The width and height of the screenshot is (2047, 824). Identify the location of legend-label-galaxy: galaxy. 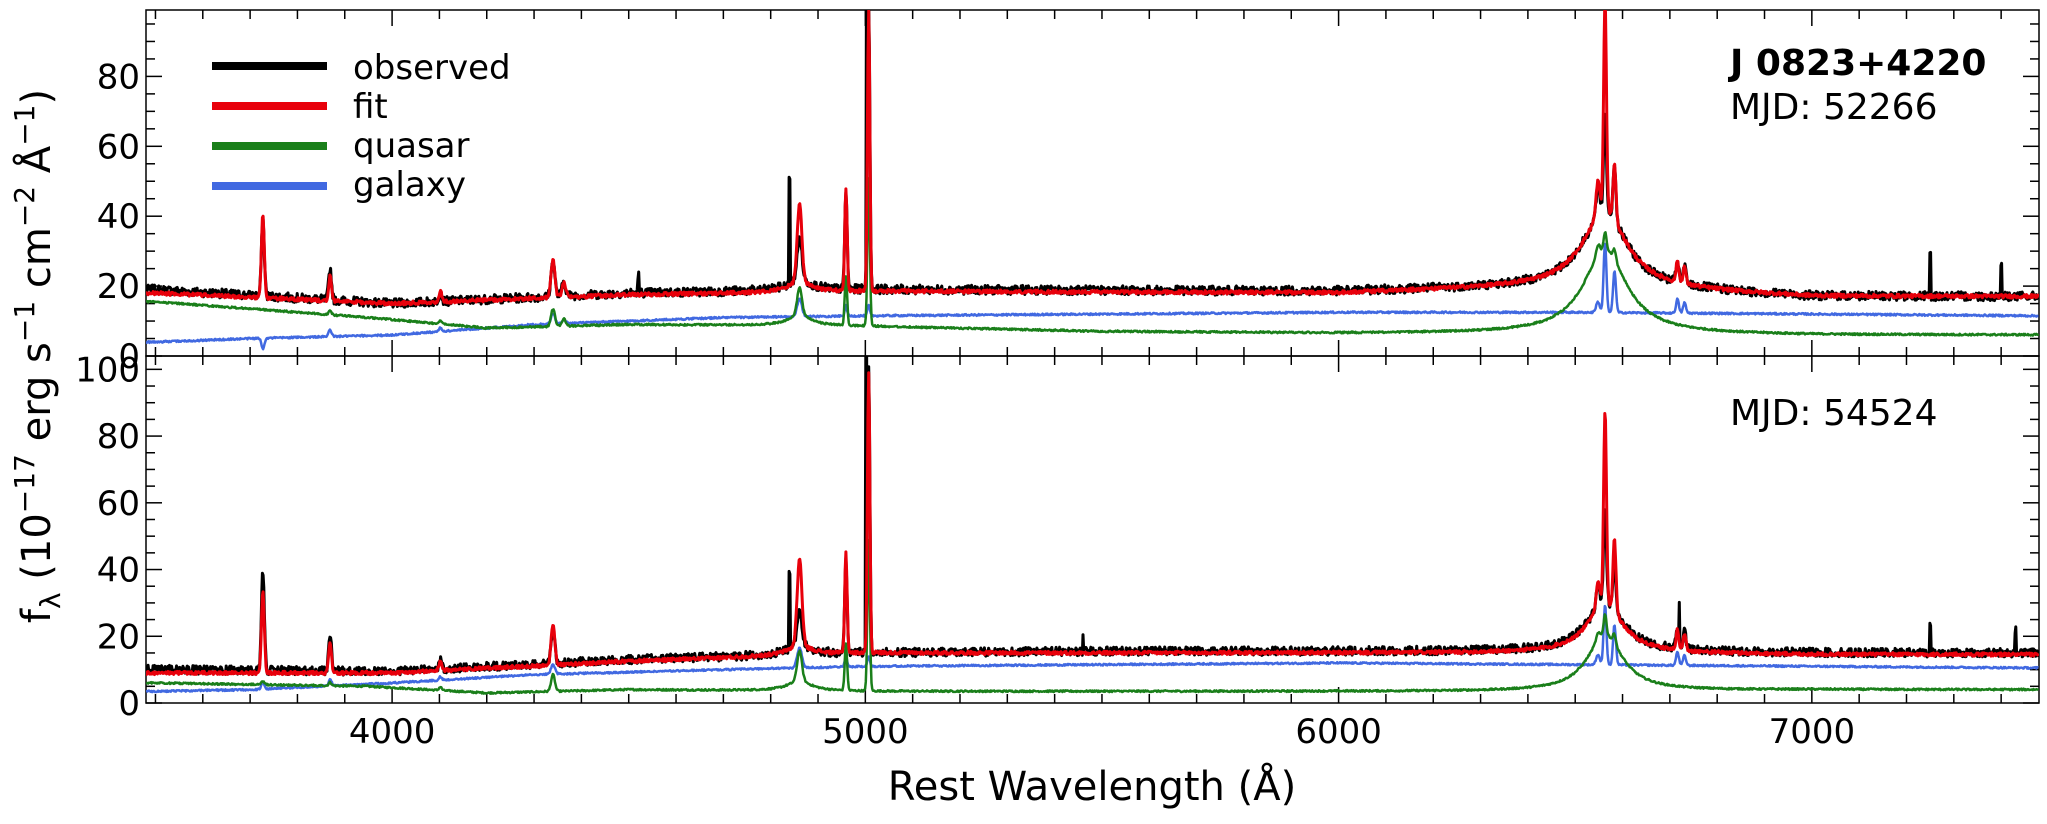
(409, 185).